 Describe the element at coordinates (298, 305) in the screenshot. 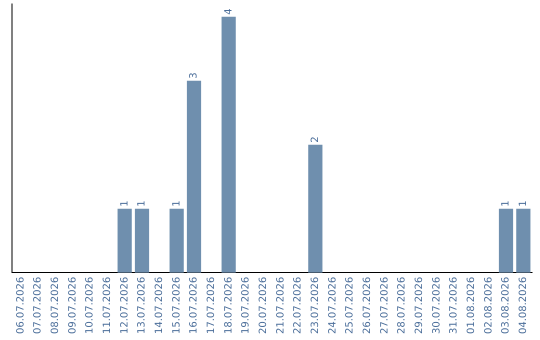

I see `x-tick-label: 22.07.2026` at that location.